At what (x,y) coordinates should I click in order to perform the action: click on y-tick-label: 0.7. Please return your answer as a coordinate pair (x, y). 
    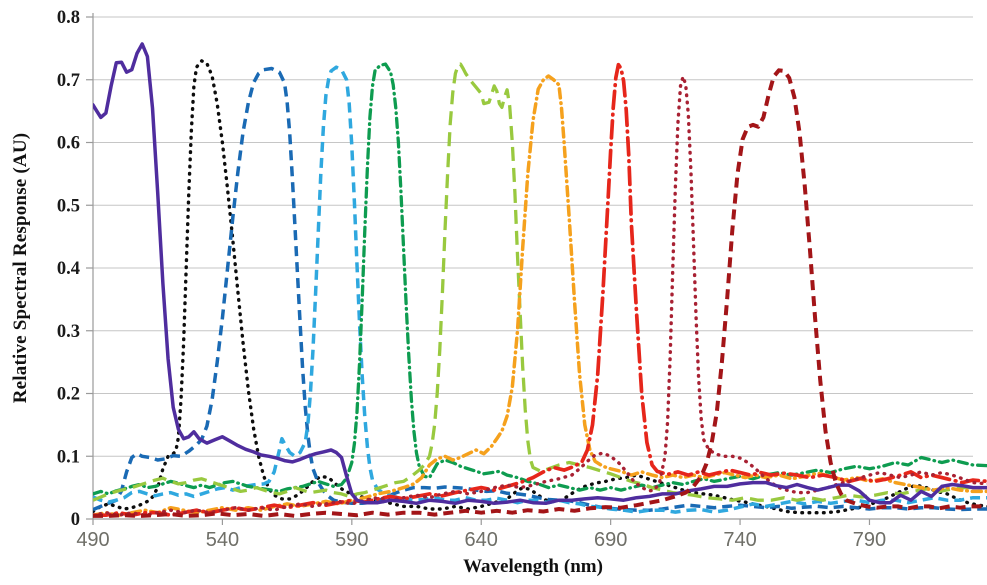
    Looking at the image, I should click on (68, 81).